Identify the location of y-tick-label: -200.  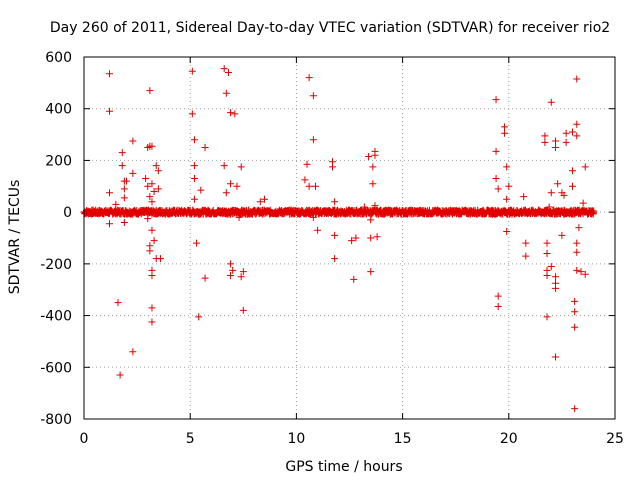
(56, 265).